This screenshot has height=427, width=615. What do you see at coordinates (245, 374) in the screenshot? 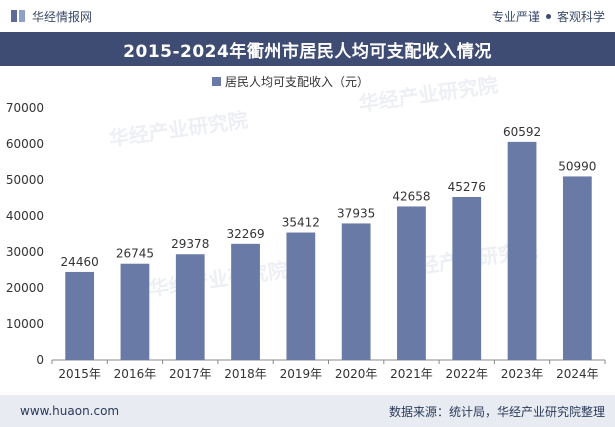
I see `x-tick-label: 2018年` at bounding box center [245, 374].